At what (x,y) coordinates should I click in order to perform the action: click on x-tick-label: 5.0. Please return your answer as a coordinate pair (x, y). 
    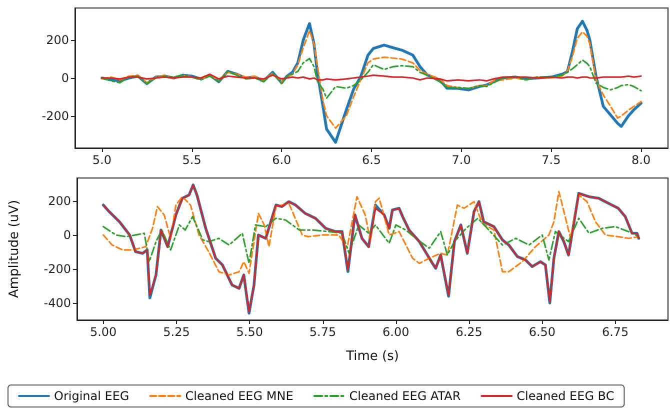
    Looking at the image, I should click on (102, 160).